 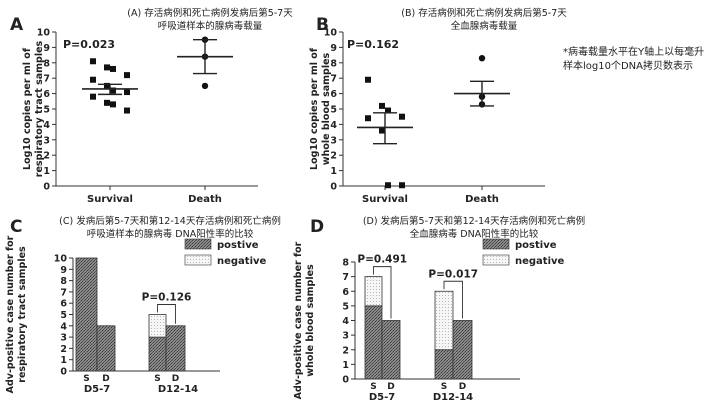 What do you see at coordinates (382, 260) in the screenshot?
I see `p-value-D: P=0.491` at bounding box center [382, 260].